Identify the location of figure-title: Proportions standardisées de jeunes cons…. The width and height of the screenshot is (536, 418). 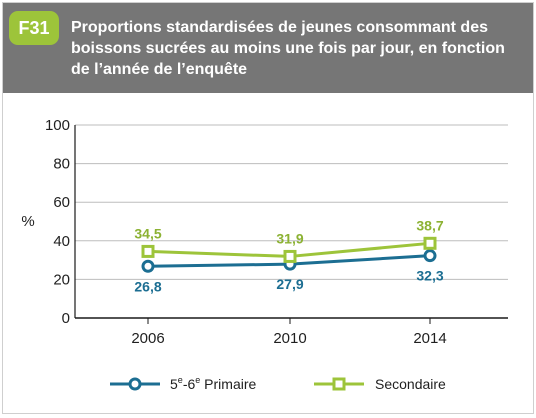
(288, 48).